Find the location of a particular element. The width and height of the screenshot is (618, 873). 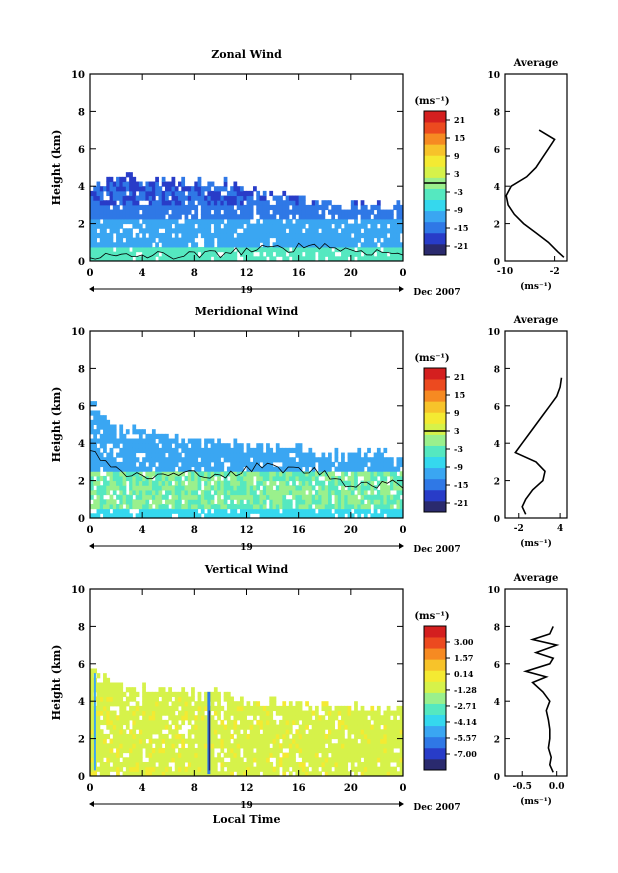

colorbar-tick-label: 21 is located at coordinates (459, 377).